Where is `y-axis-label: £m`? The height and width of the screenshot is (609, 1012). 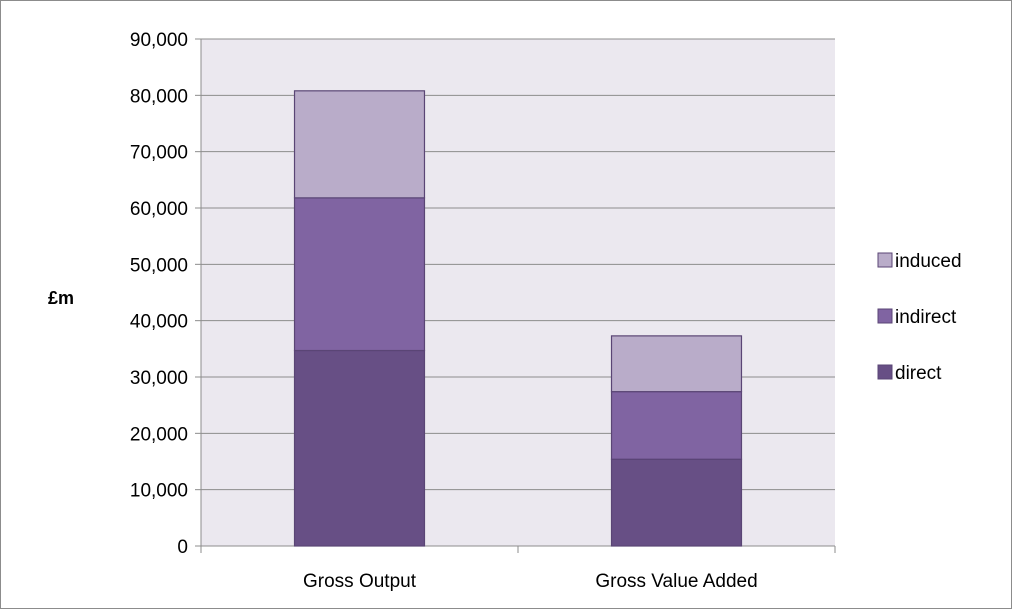
y-axis-label: £m is located at coordinates (61, 298).